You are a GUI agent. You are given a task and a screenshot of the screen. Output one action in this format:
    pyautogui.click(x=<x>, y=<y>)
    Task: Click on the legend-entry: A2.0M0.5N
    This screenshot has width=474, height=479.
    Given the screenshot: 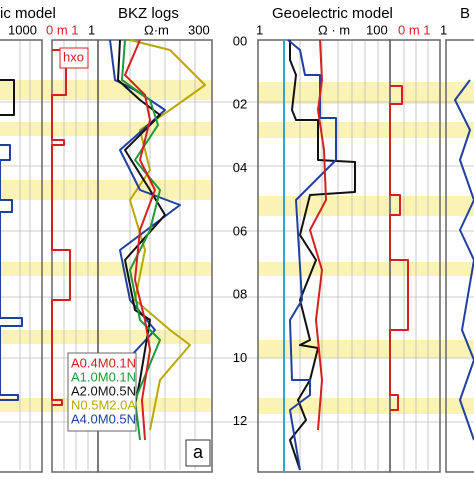 What is the action you would take?
    pyautogui.click(x=103, y=390)
    